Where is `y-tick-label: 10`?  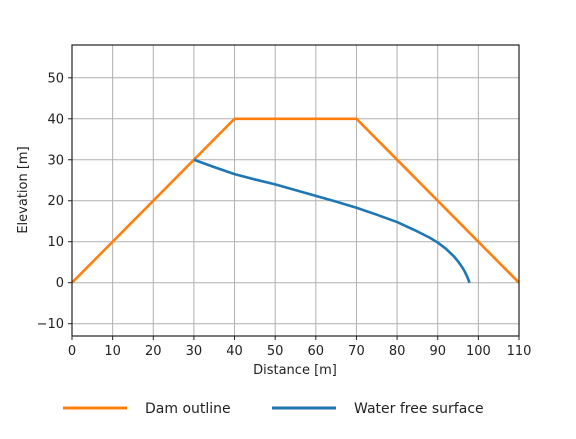
y-tick-label: 10 is located at coordinates (55, 242).